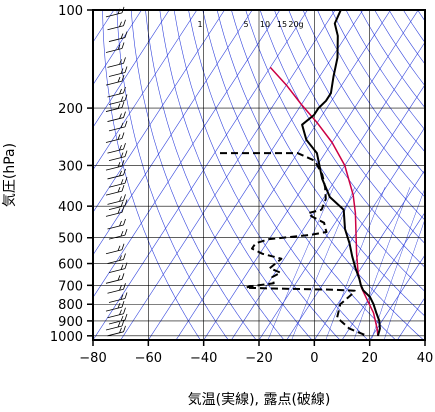 Image resolution: width=435 pixels, height=412 pixels. I want to click on mixing-ratio-label: 20g, so click(295, 24).